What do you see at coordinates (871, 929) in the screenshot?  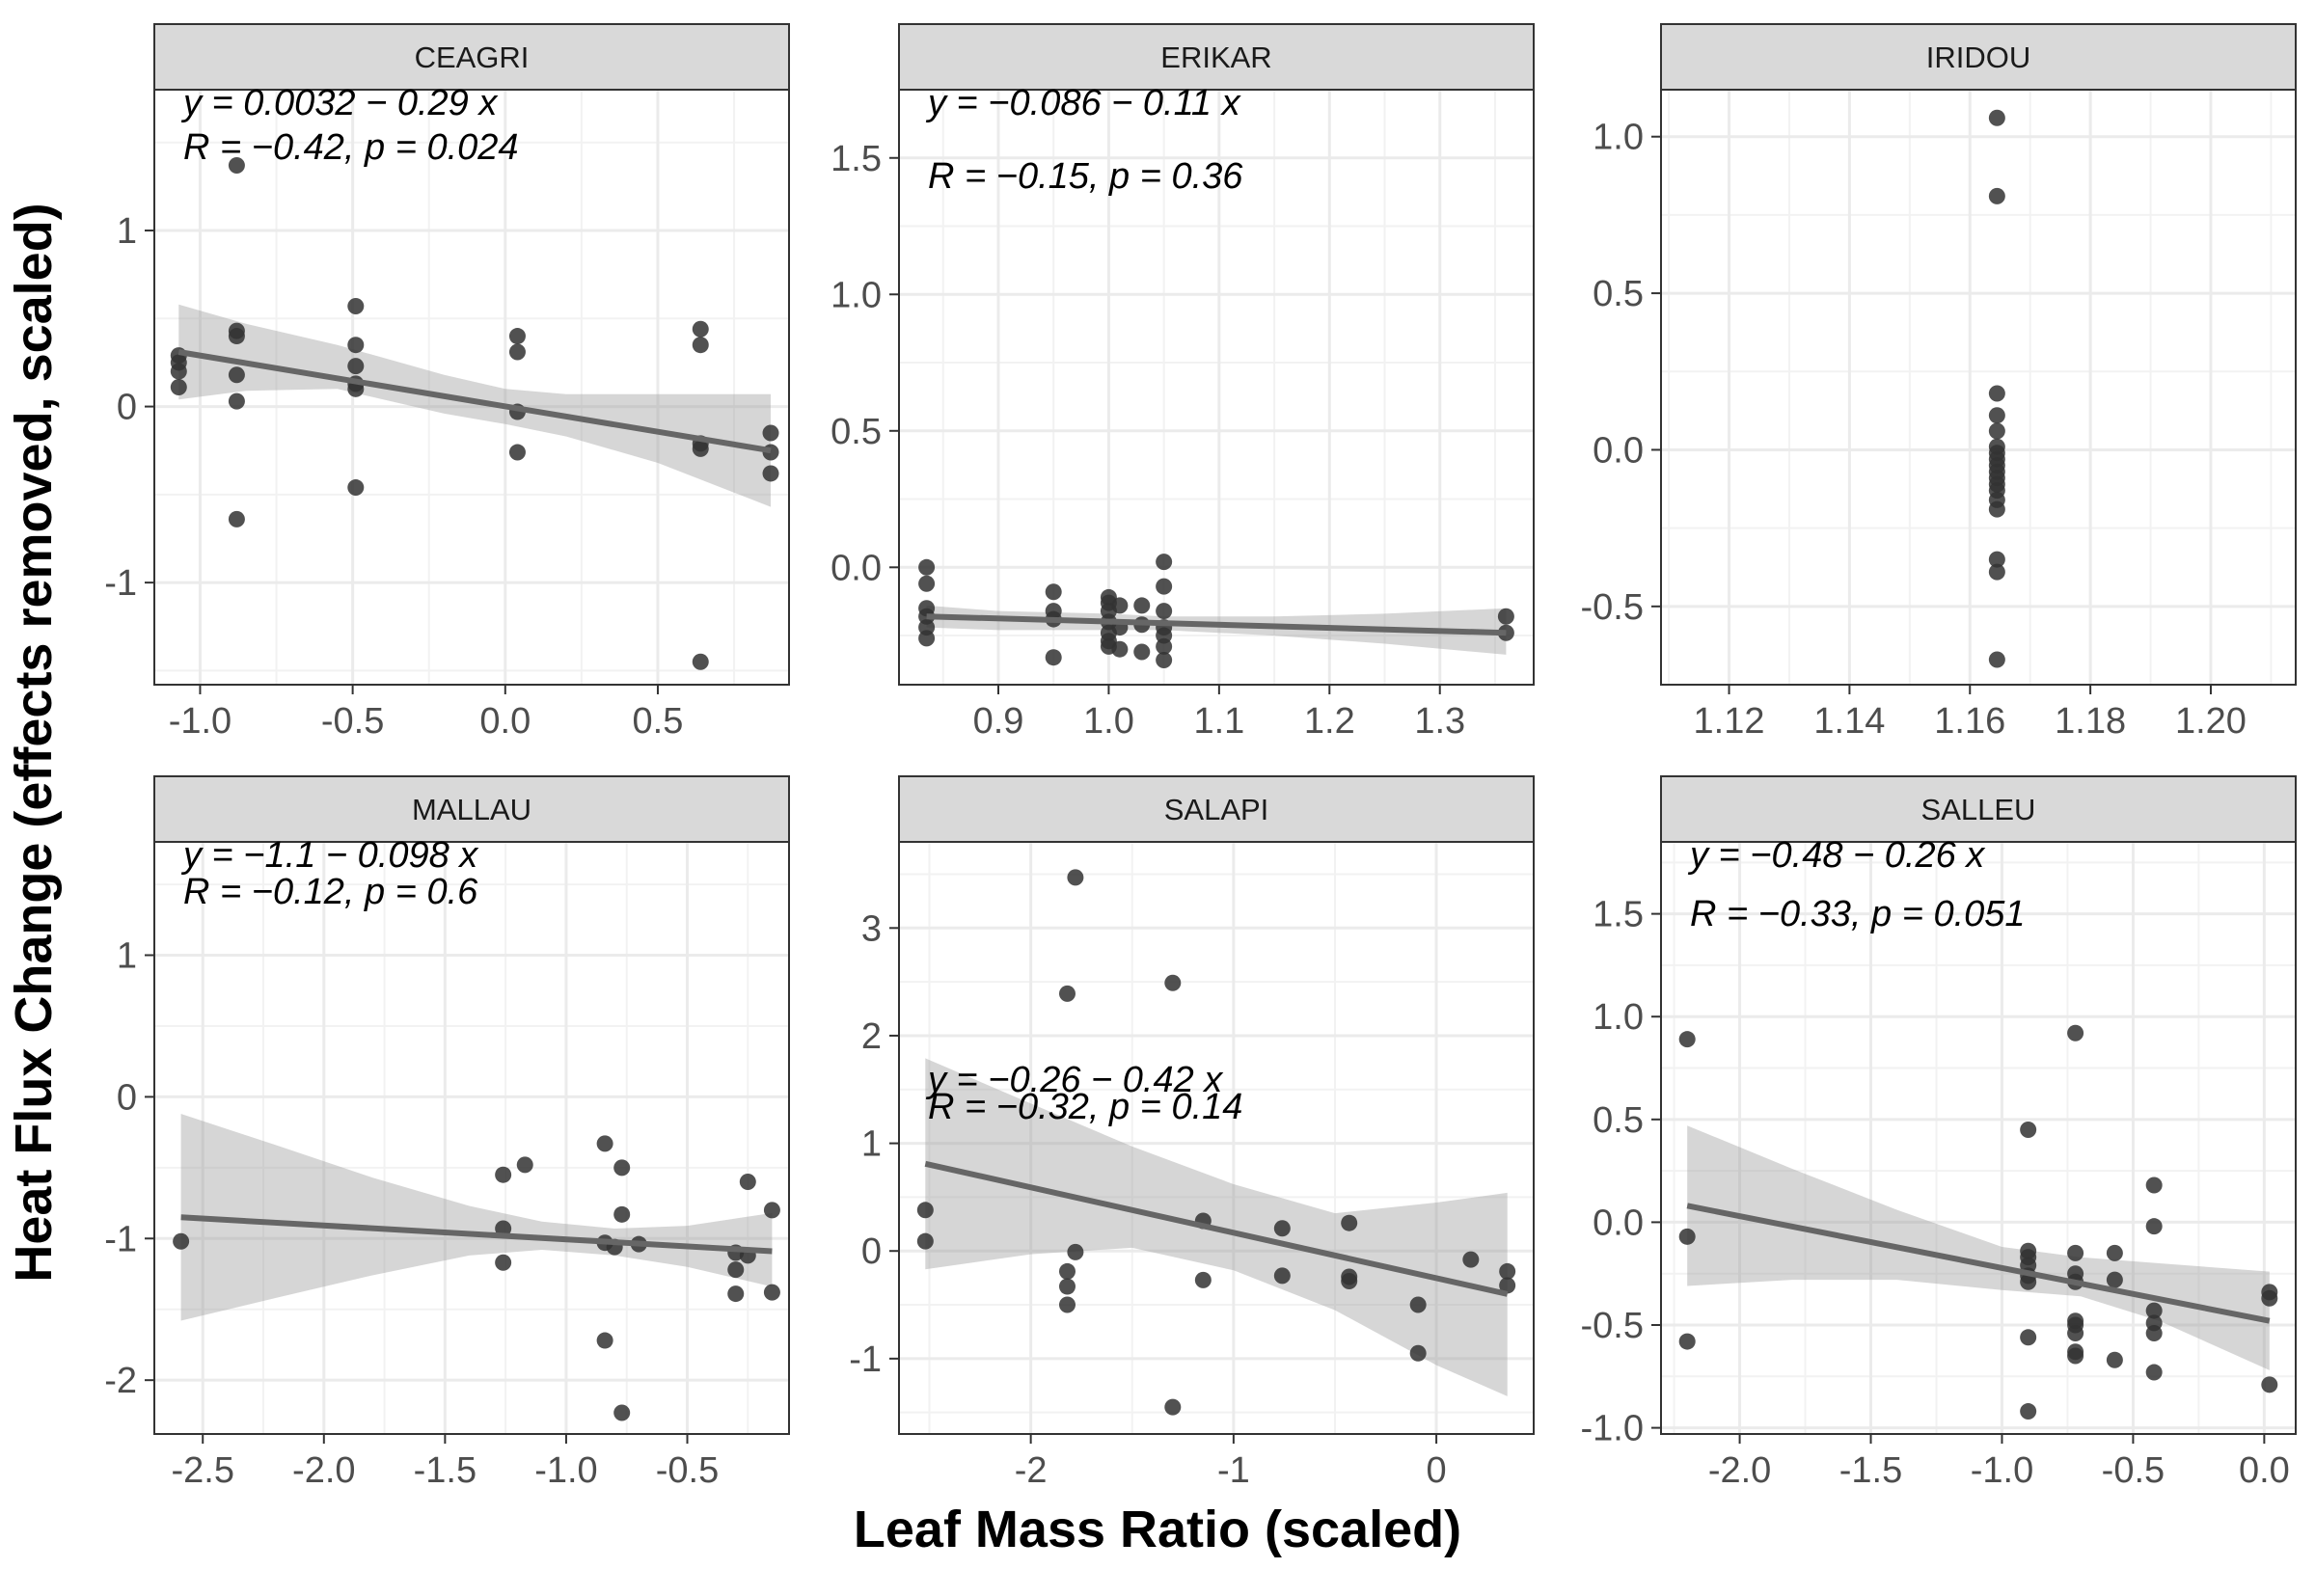 I see `y-tick-label: 3` at bounding box center [871, 929].